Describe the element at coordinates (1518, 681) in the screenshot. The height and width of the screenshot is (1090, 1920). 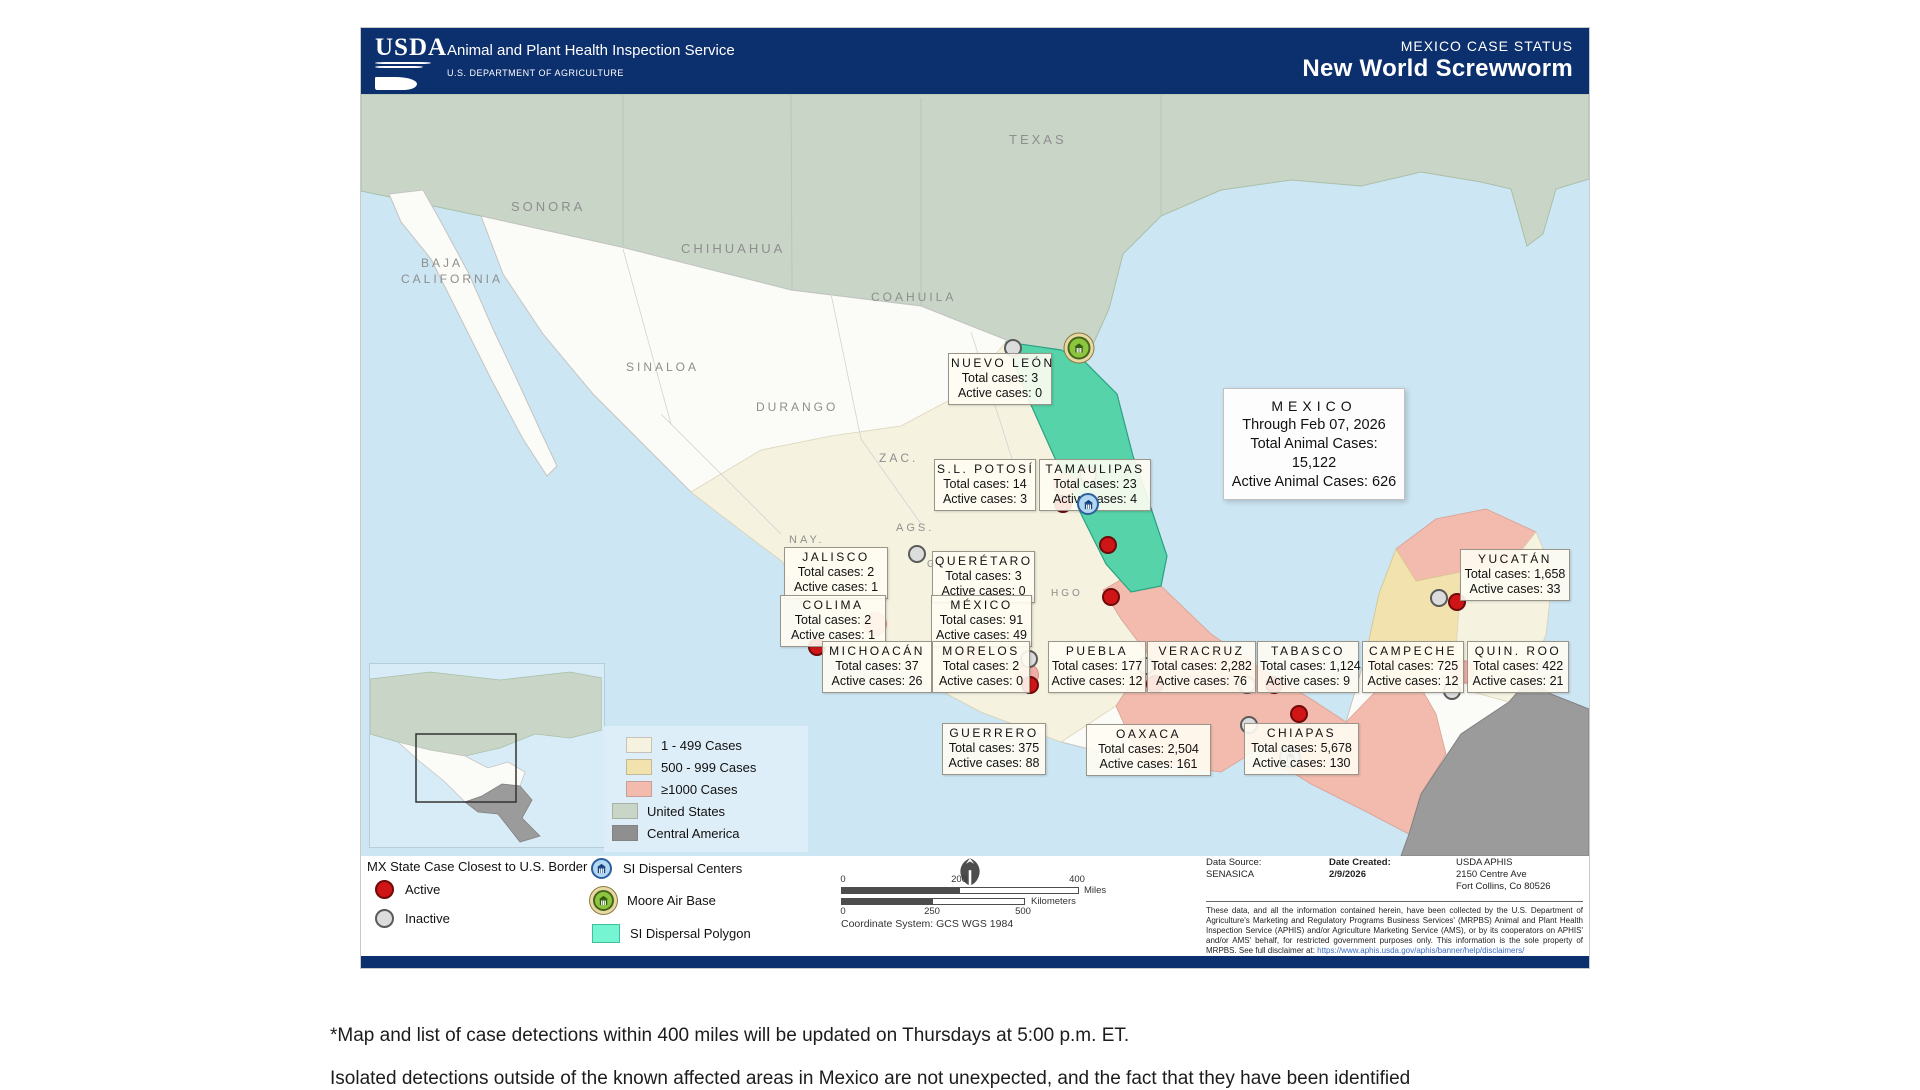
I see `state-active-cases: Active cases: 21` at that location.